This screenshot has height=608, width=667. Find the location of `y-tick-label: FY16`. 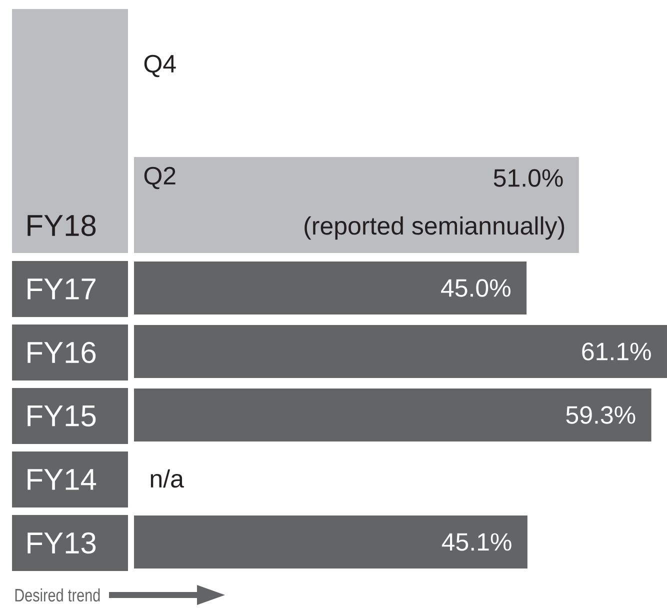

y-tick-label: FY16 is located at coordinates (62, 353).